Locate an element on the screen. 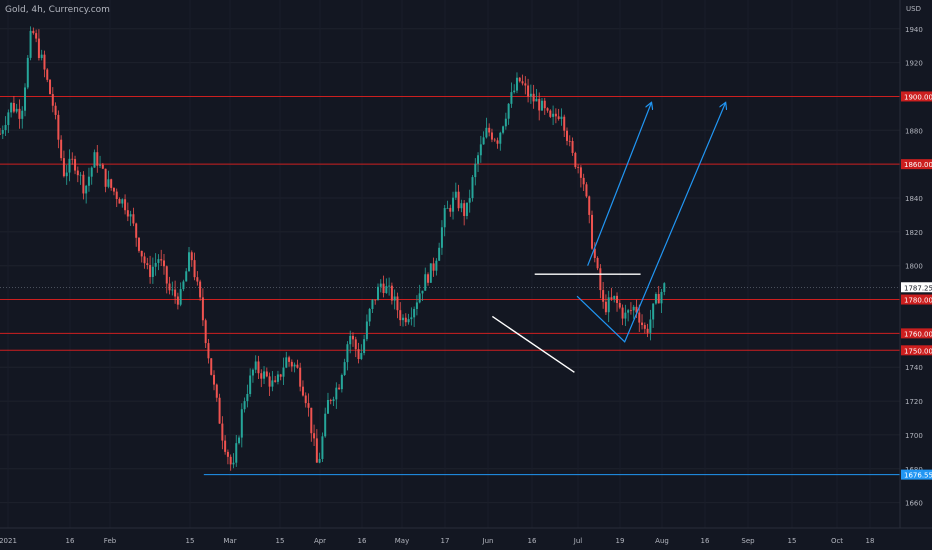  date-tick-label: Oct is located at coordinates (837, 541).